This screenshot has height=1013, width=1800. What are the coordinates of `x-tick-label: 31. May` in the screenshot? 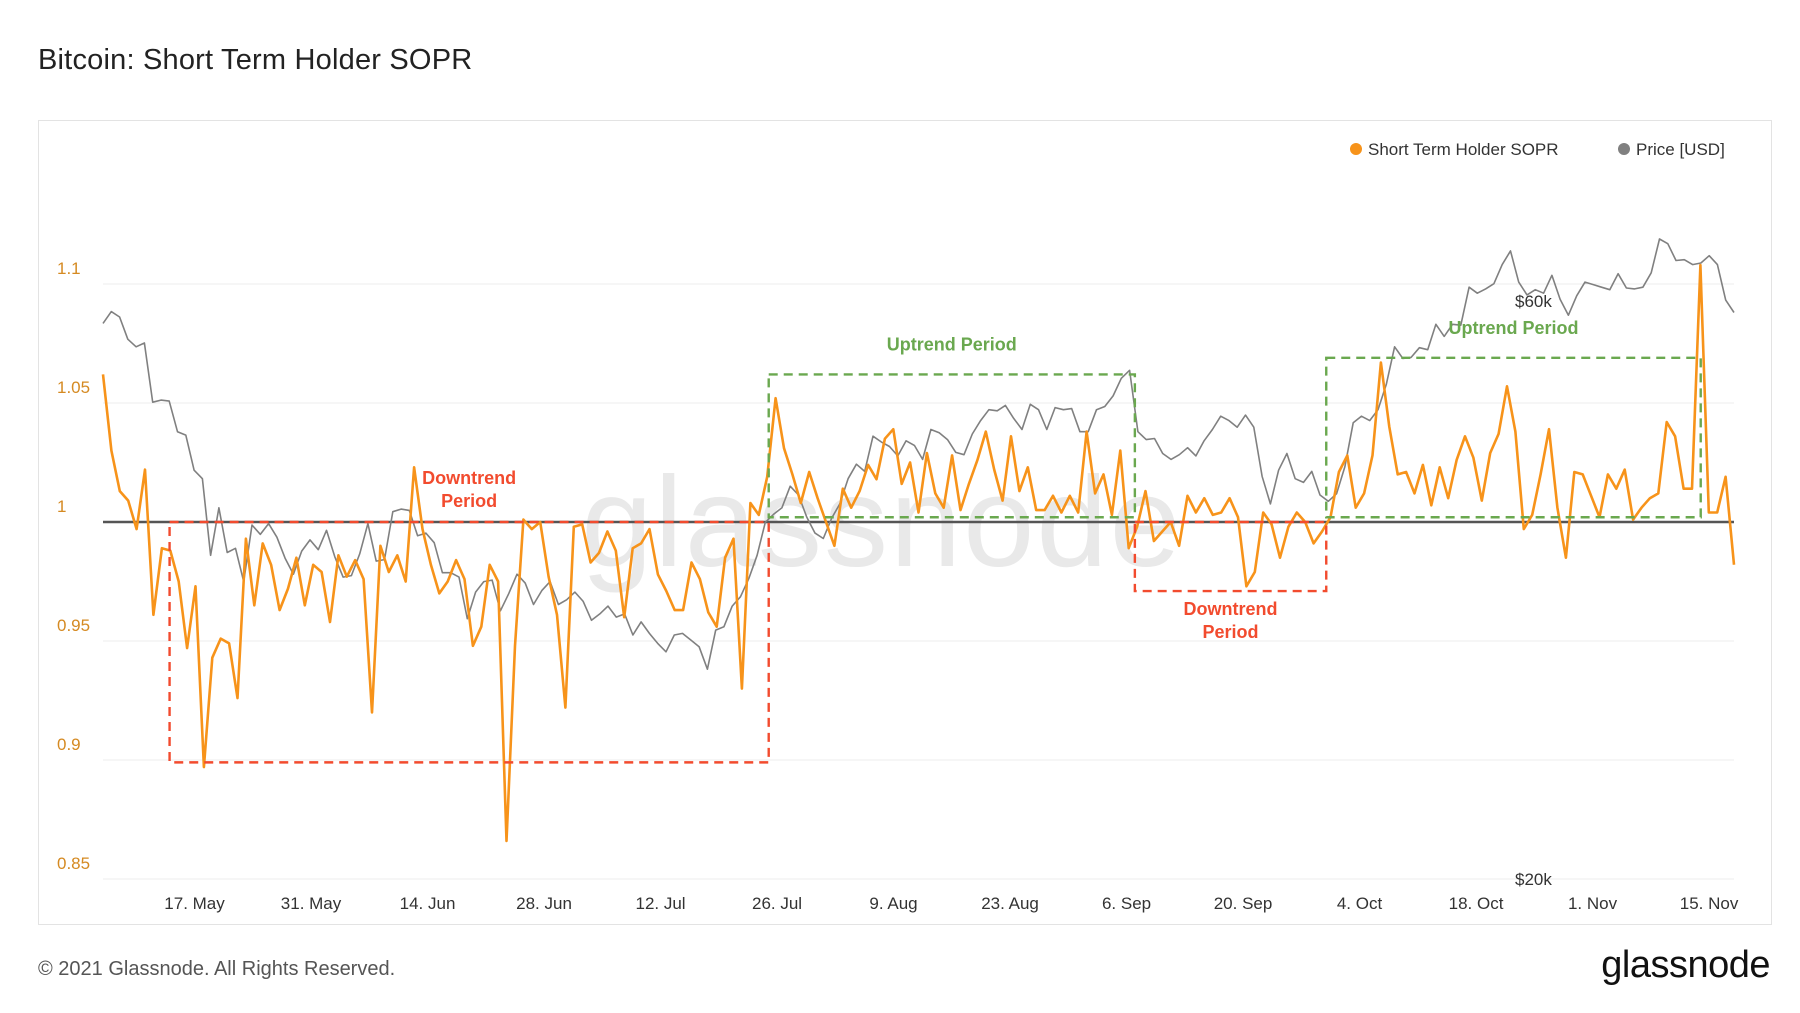 It's located at (311, 903).